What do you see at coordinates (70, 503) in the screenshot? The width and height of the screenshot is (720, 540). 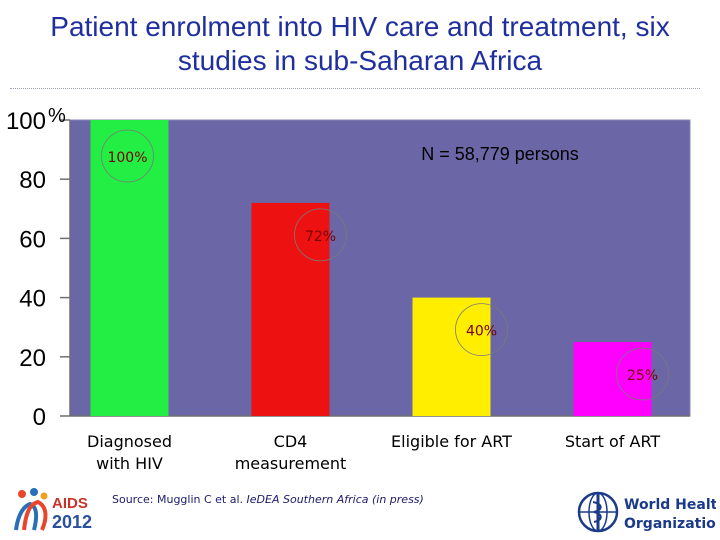 I see `aids-logo-text: AIDS` at bounding box center [70, 503].